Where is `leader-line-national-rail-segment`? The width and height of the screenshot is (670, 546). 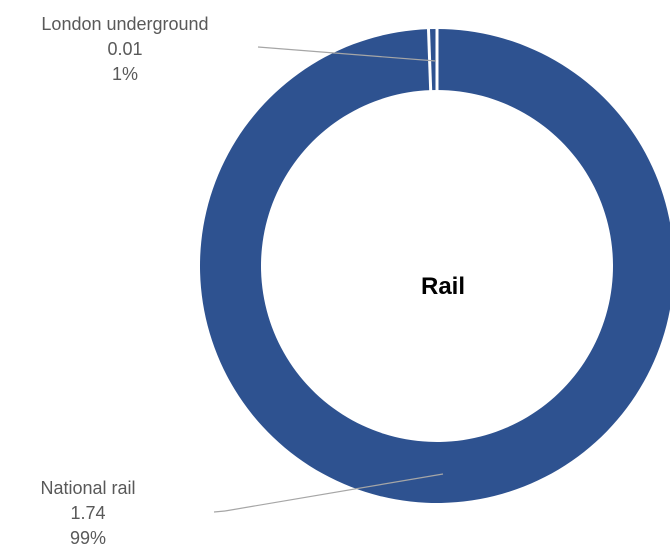 leader-line-national-rail-segment is located at coordinates (334, 492).